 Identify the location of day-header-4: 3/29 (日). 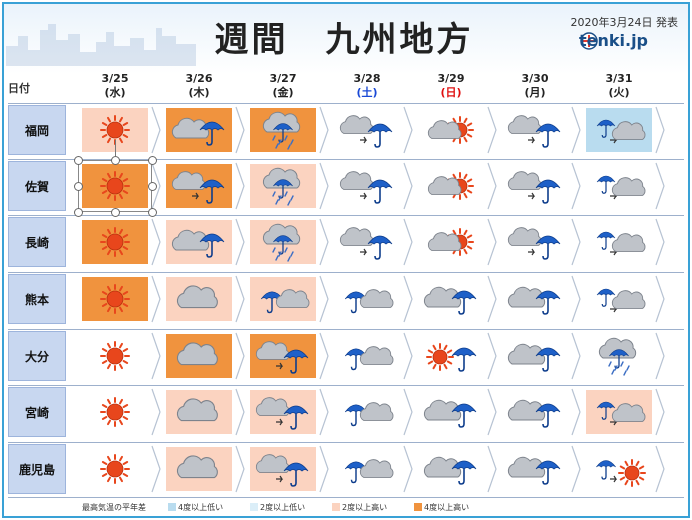
(451, 86).